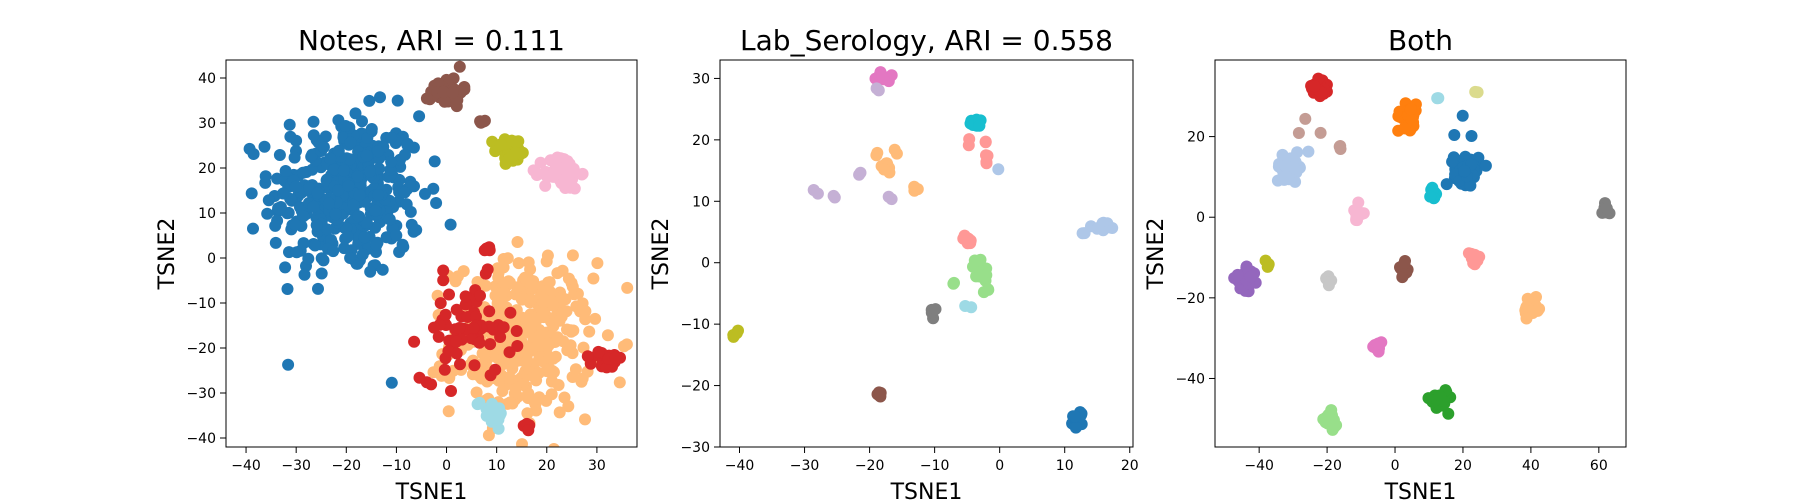 This screenshot has height=504, width=1800. I want to click on x-tick-label: 0, so click(446, 466).